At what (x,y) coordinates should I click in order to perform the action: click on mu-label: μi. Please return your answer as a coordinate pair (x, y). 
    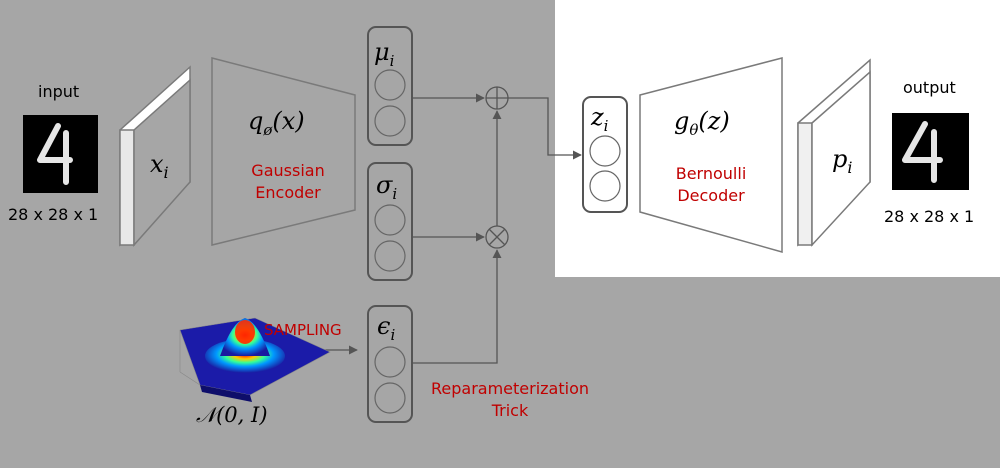
    Looking at the image, I should click on (384, 54).